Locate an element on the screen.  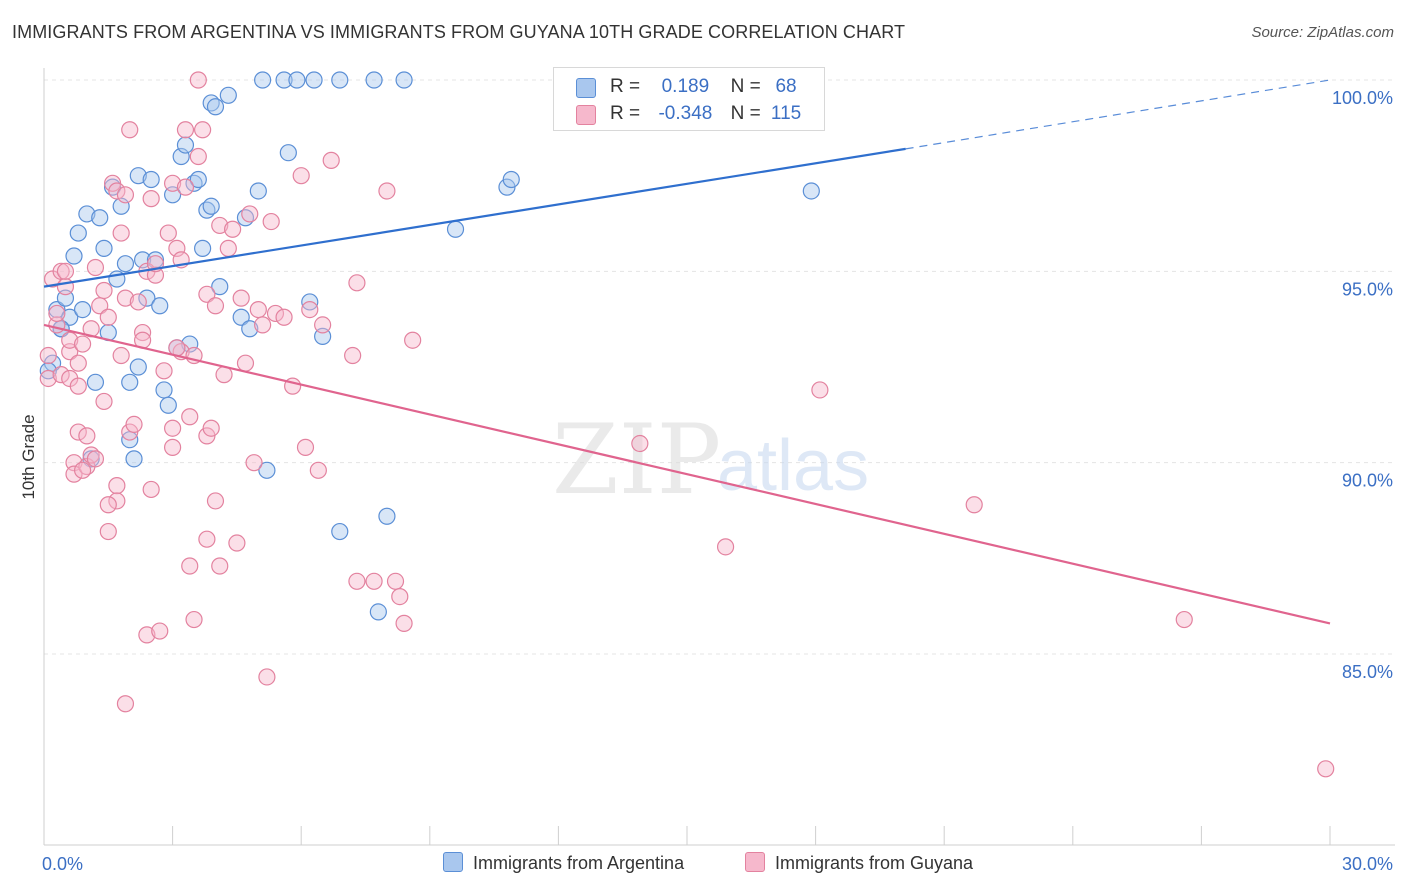
bottom-legend-argentina: Immigrants from Argentina is located at coordinates (563, 863).